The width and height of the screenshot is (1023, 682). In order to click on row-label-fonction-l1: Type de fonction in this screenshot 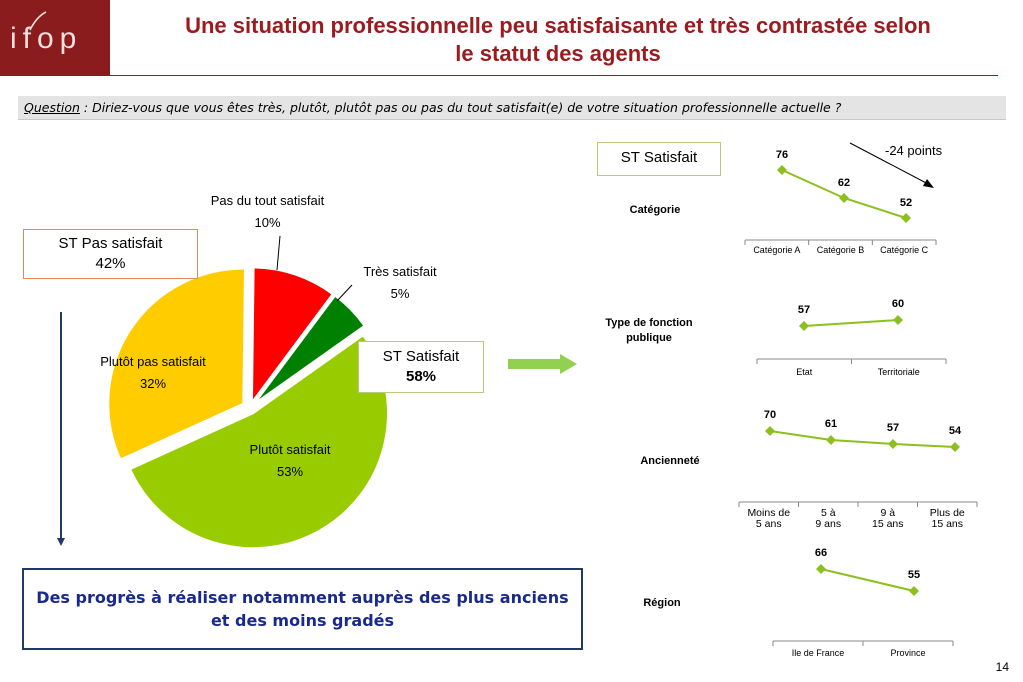, I will do `click(649, 323)`.